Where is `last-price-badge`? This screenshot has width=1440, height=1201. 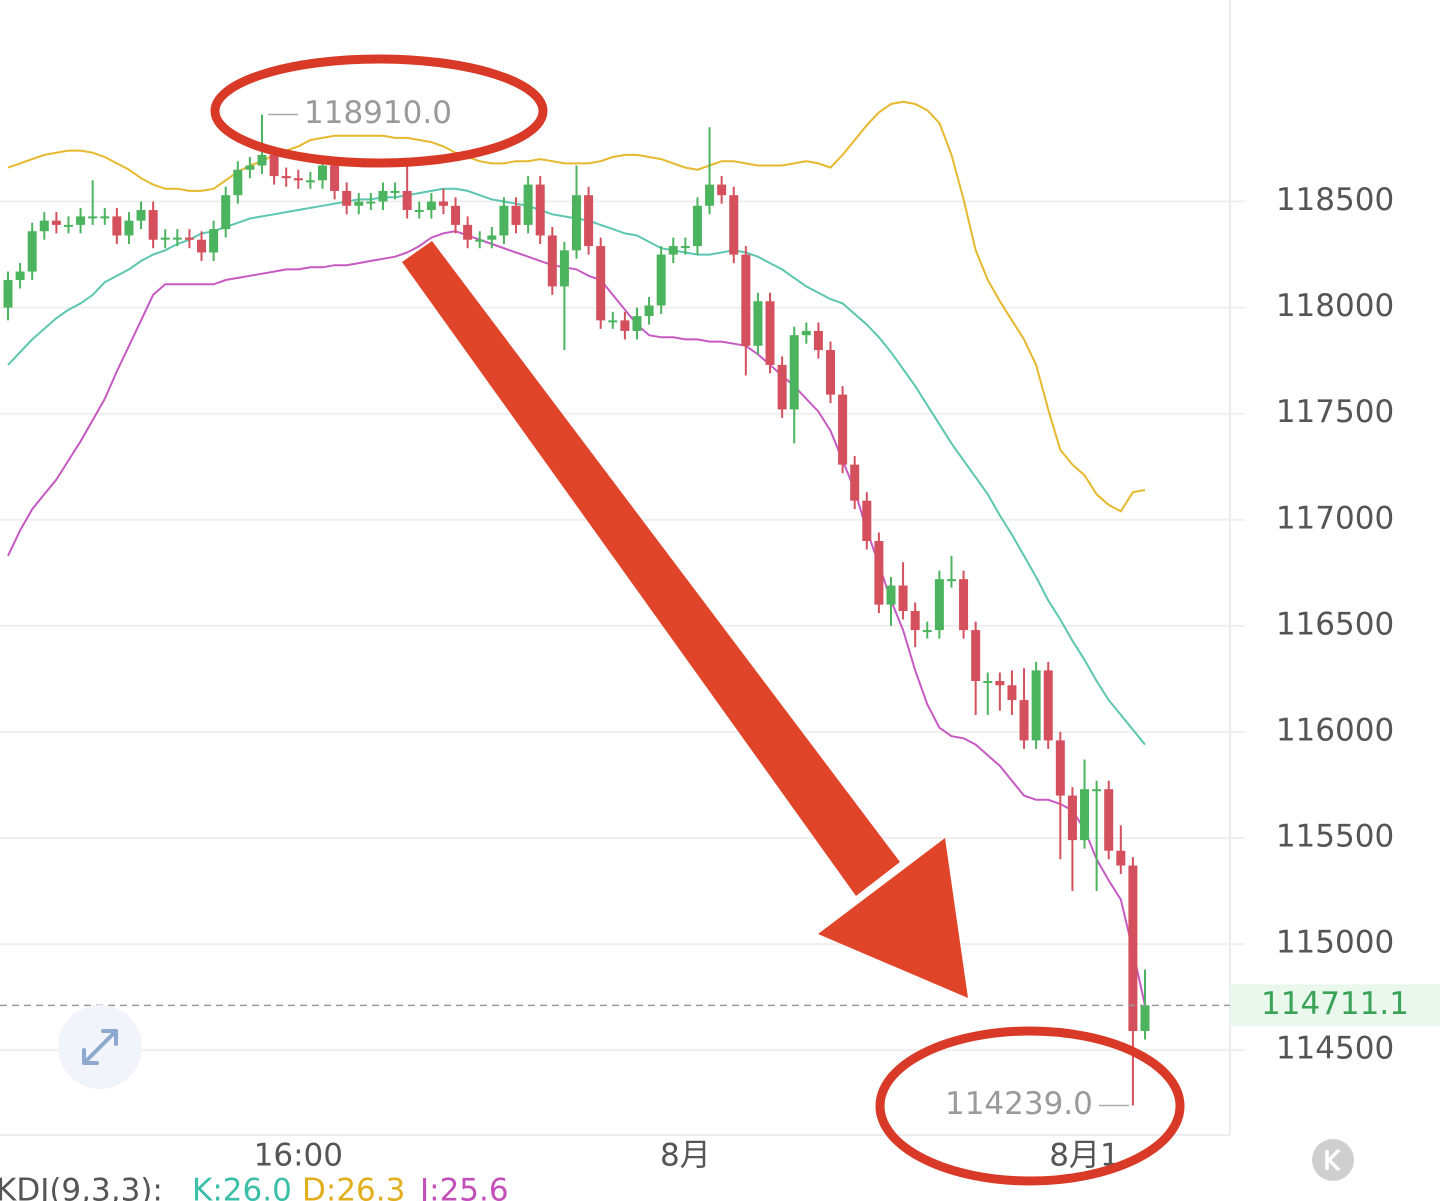 last-price-badge is located at coordinates (1335, 1005).